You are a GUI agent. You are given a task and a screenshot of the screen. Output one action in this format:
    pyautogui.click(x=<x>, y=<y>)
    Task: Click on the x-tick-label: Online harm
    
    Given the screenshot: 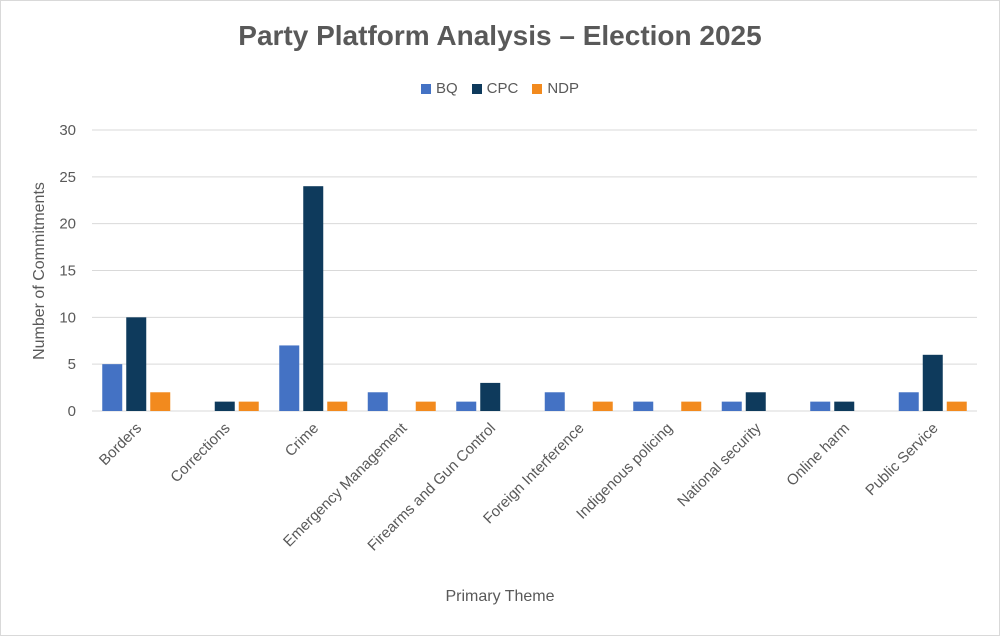 What is the action you would take?
    pyautogui.click(x=818, y=455)
    